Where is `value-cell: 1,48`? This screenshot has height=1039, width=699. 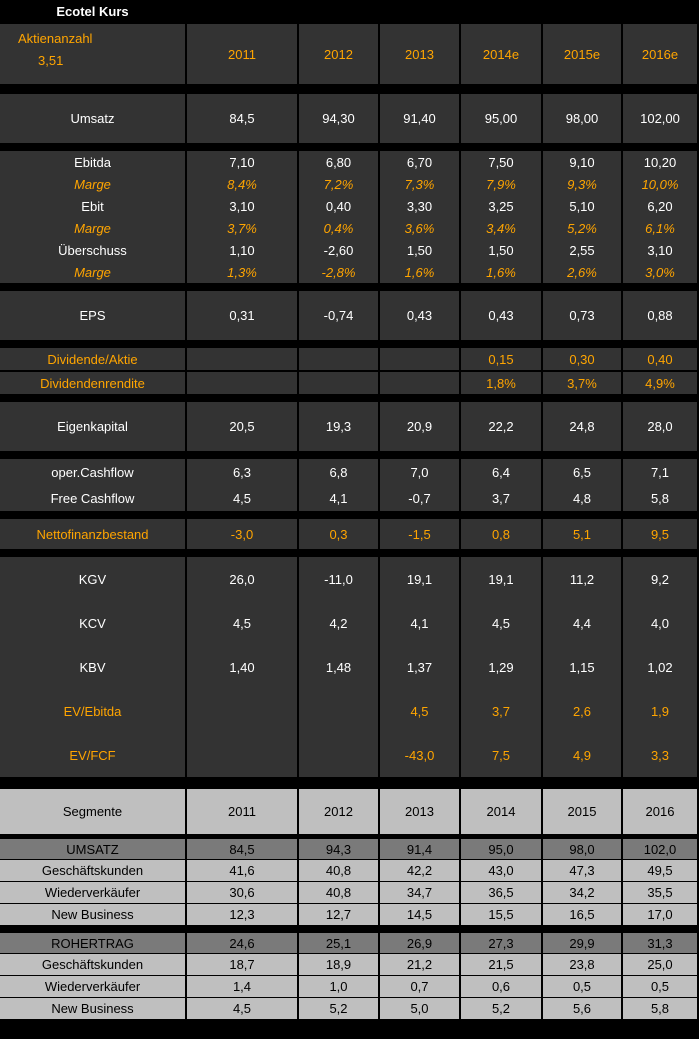 value-cell: 1,48 is located at coordinates (338, 667).